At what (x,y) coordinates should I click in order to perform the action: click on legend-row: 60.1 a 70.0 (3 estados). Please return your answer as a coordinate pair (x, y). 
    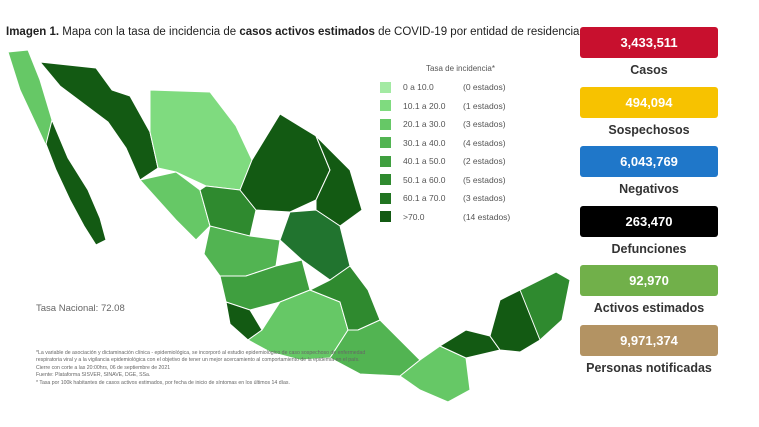
    Looking at the image, I should click on (443, 198).